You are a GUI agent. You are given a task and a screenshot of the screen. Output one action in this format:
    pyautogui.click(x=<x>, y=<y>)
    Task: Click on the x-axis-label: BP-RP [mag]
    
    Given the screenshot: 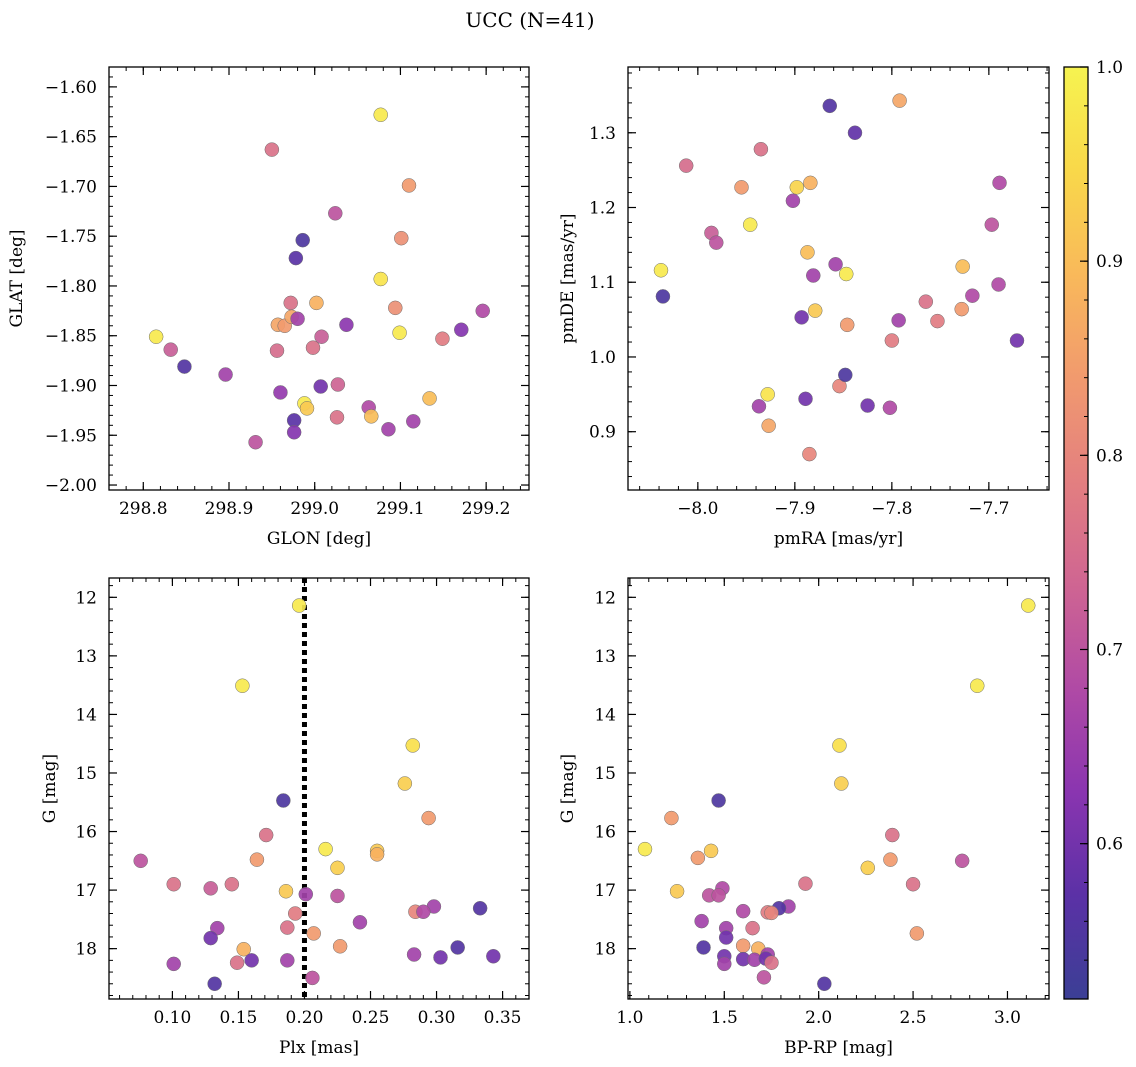 What is the action you would take?
    pyautogui.click(x=838, y=1048)
    